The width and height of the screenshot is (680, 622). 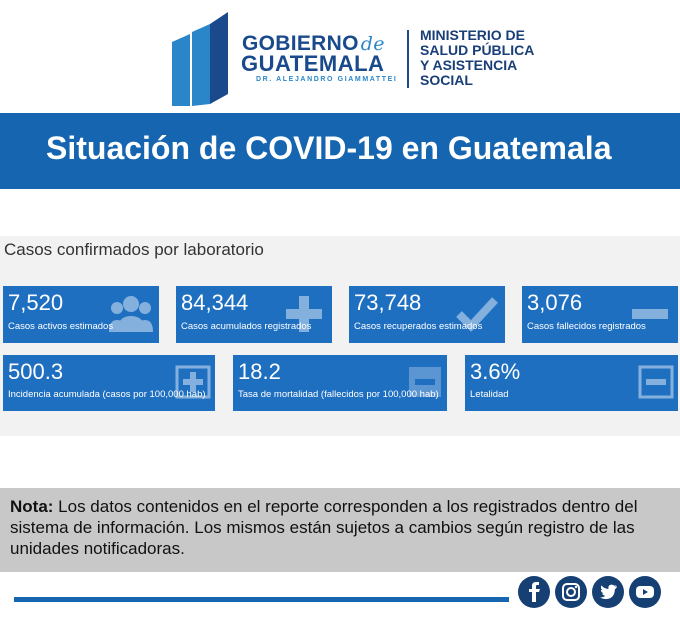 I want to click on card-value: 73,748, so click(x=388, y=302).